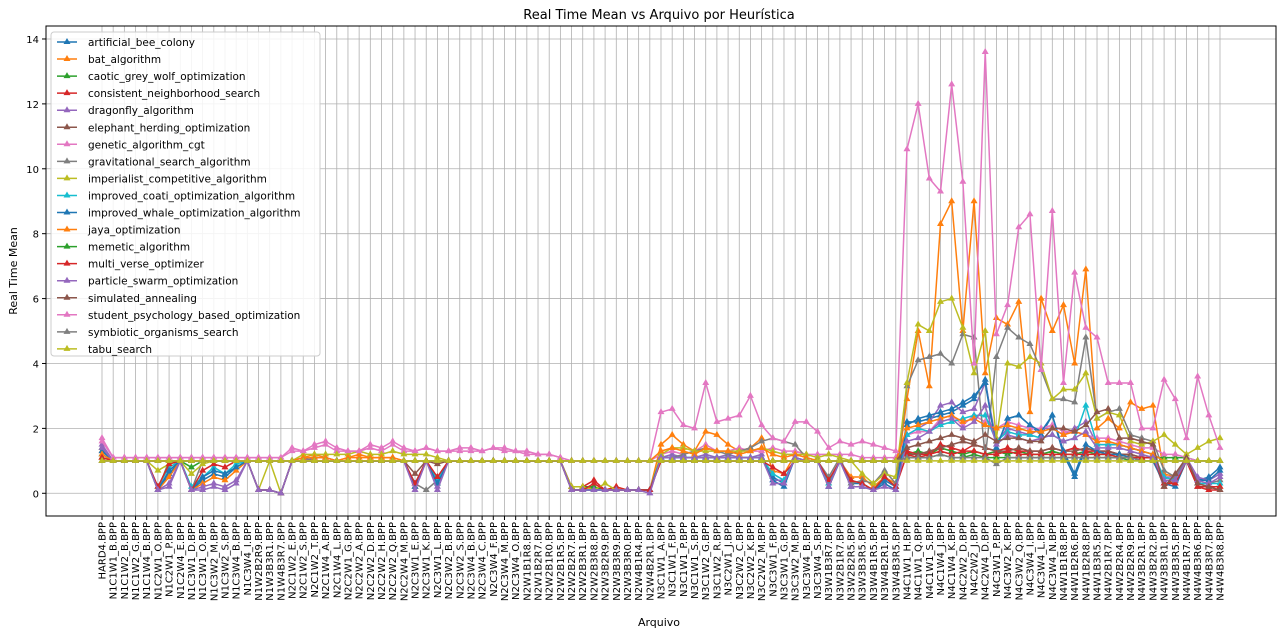 Image resolution: width=1280 pixels, height=636 pixels. What do you see at coordinates (1221, 561) in the screenshot?
I see `x-tick-label: N4W4B3R8.BPP` at bounding box center [1221, 561].